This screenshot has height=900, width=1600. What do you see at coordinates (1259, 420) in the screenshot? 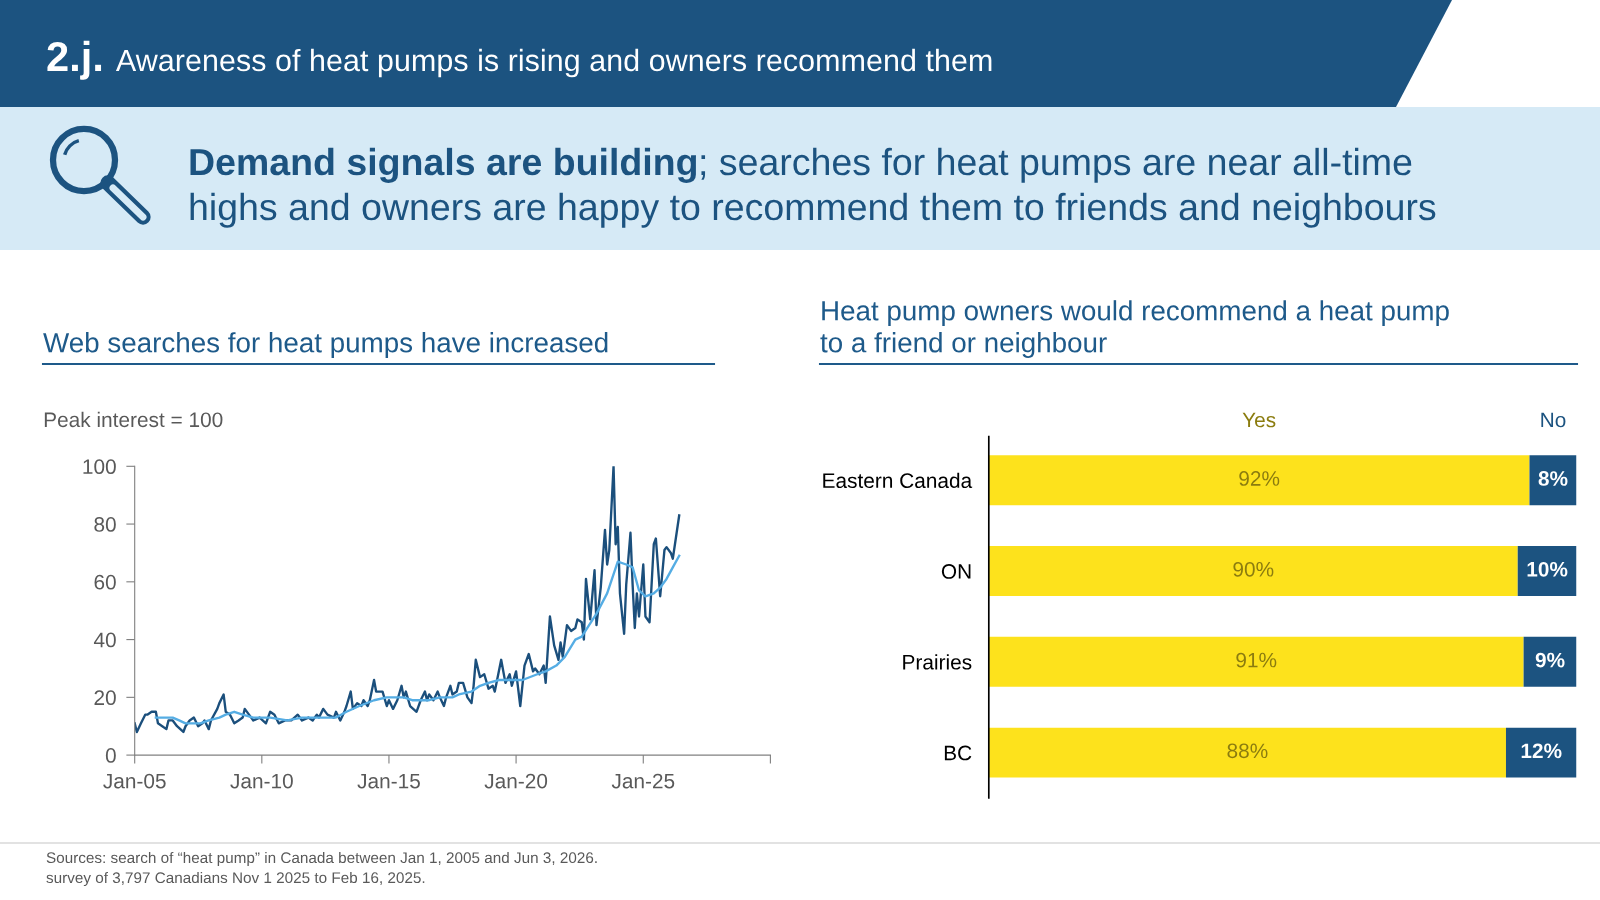
I see `series-label: Yes` at bounding box center [1259, 420].